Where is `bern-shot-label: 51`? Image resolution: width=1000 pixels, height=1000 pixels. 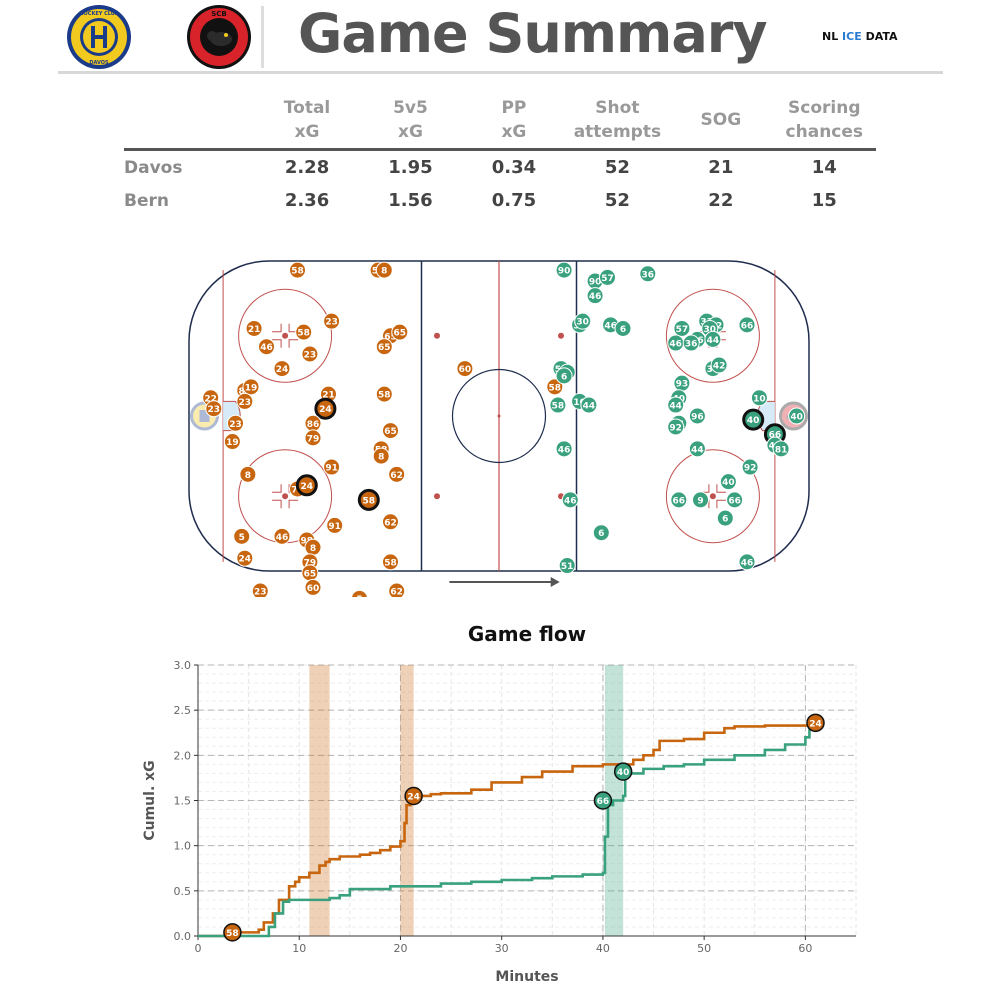 bern-shot-label: 51 is located at coordinates (567, 567).